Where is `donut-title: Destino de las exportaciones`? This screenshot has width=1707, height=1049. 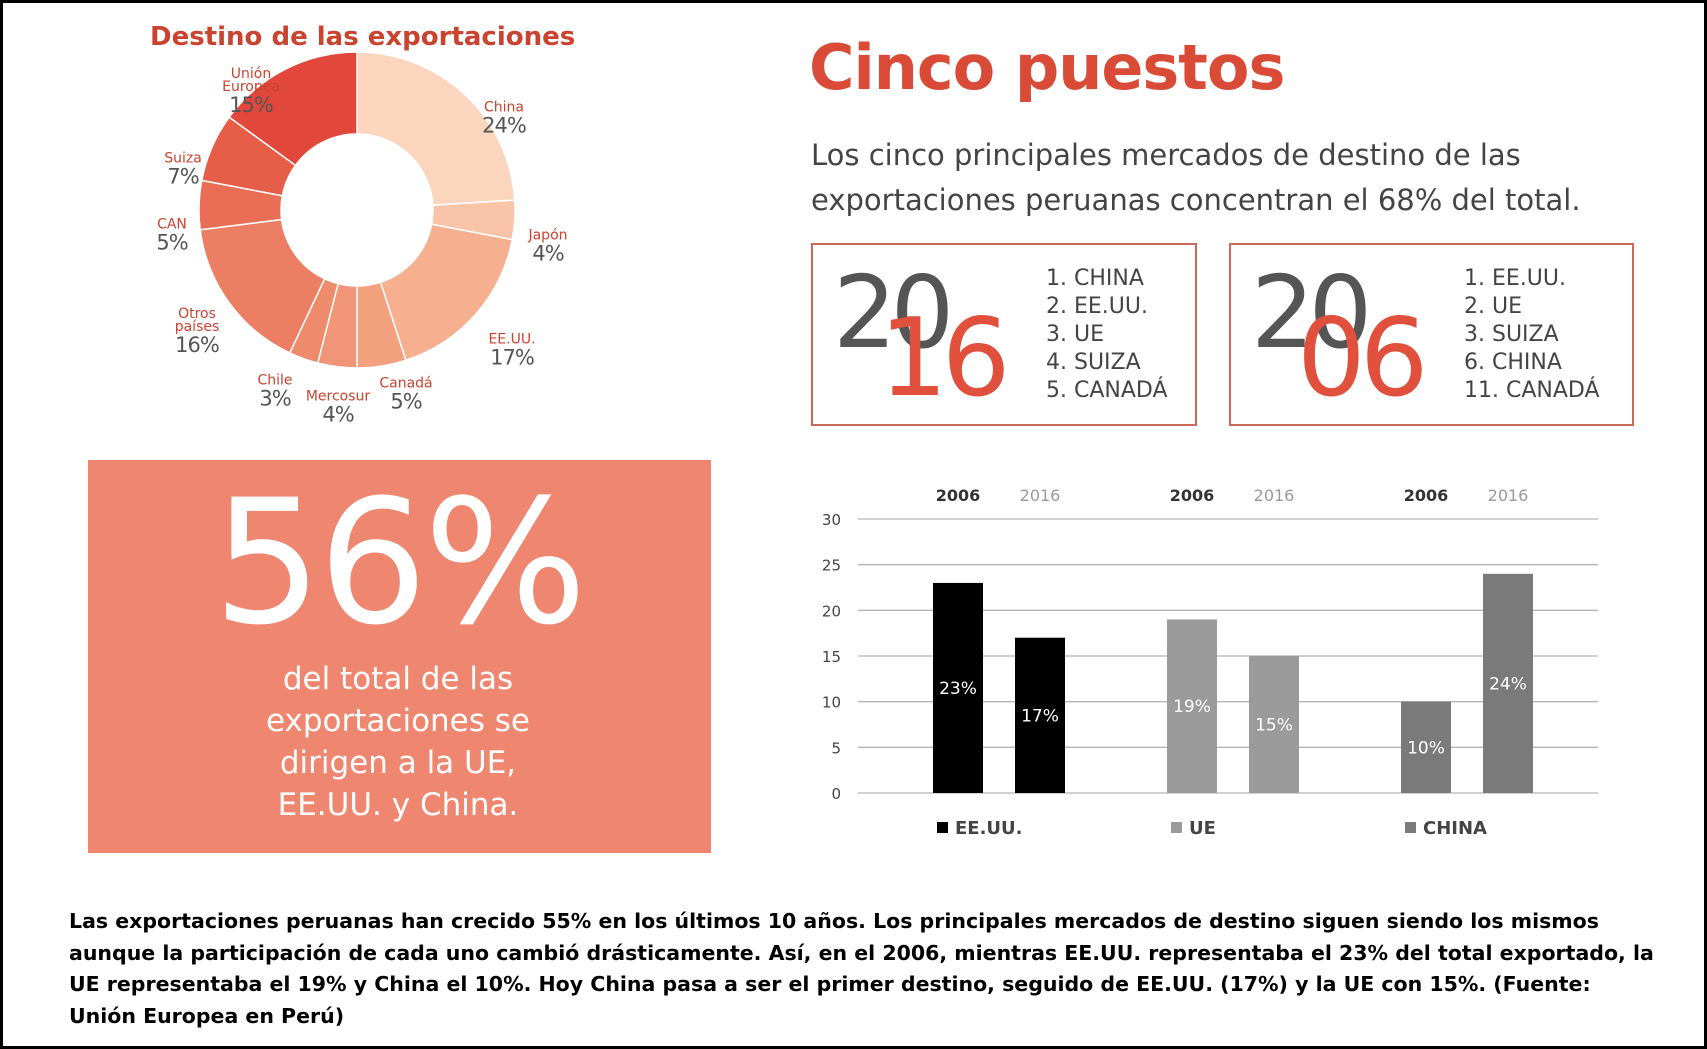 donut-title: Destino de las exportaciones is located at coordinates (362, 37).